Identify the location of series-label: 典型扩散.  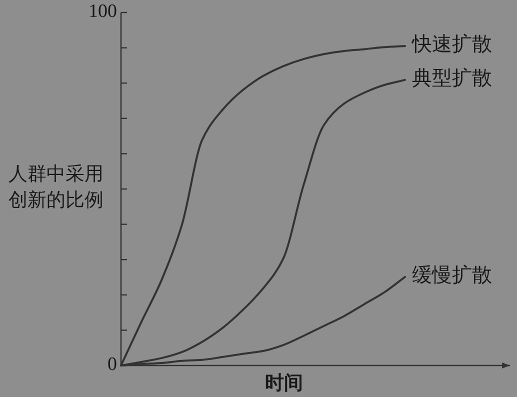
(452, 79).